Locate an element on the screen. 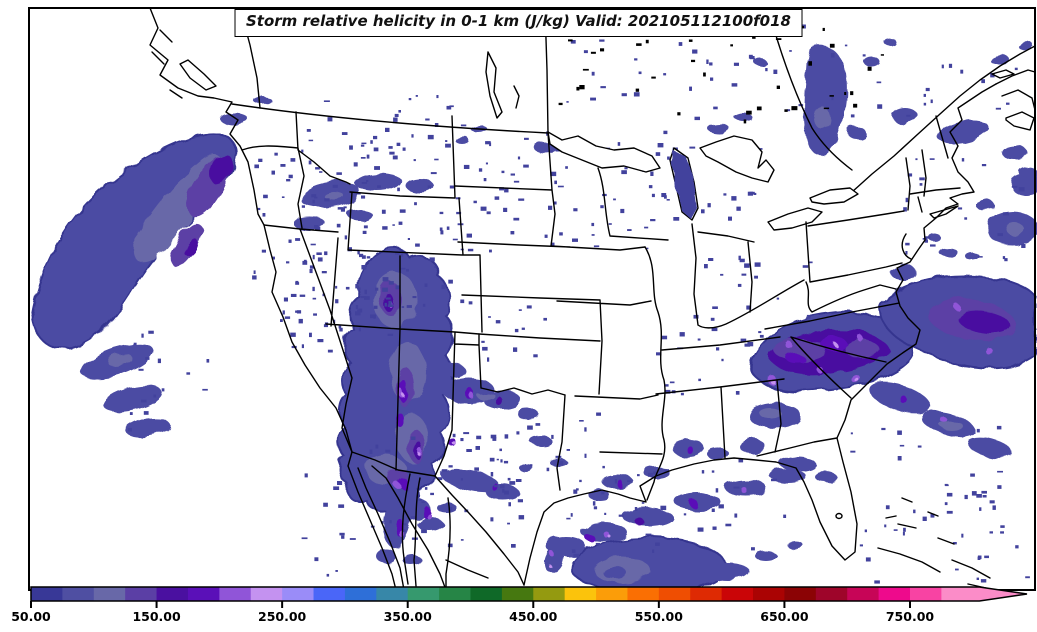  coastline-bc-islands is located at coordinates (184, 64).